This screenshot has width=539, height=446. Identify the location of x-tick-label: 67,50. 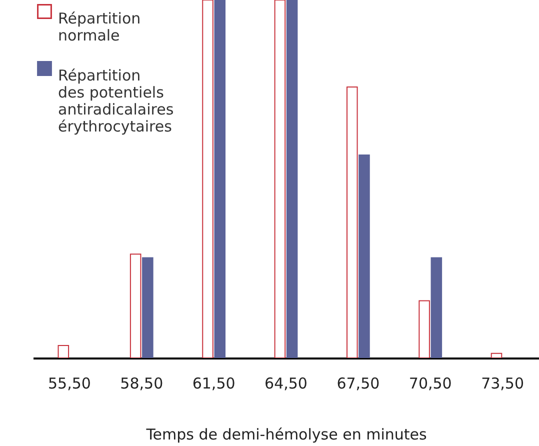
(358, 383).